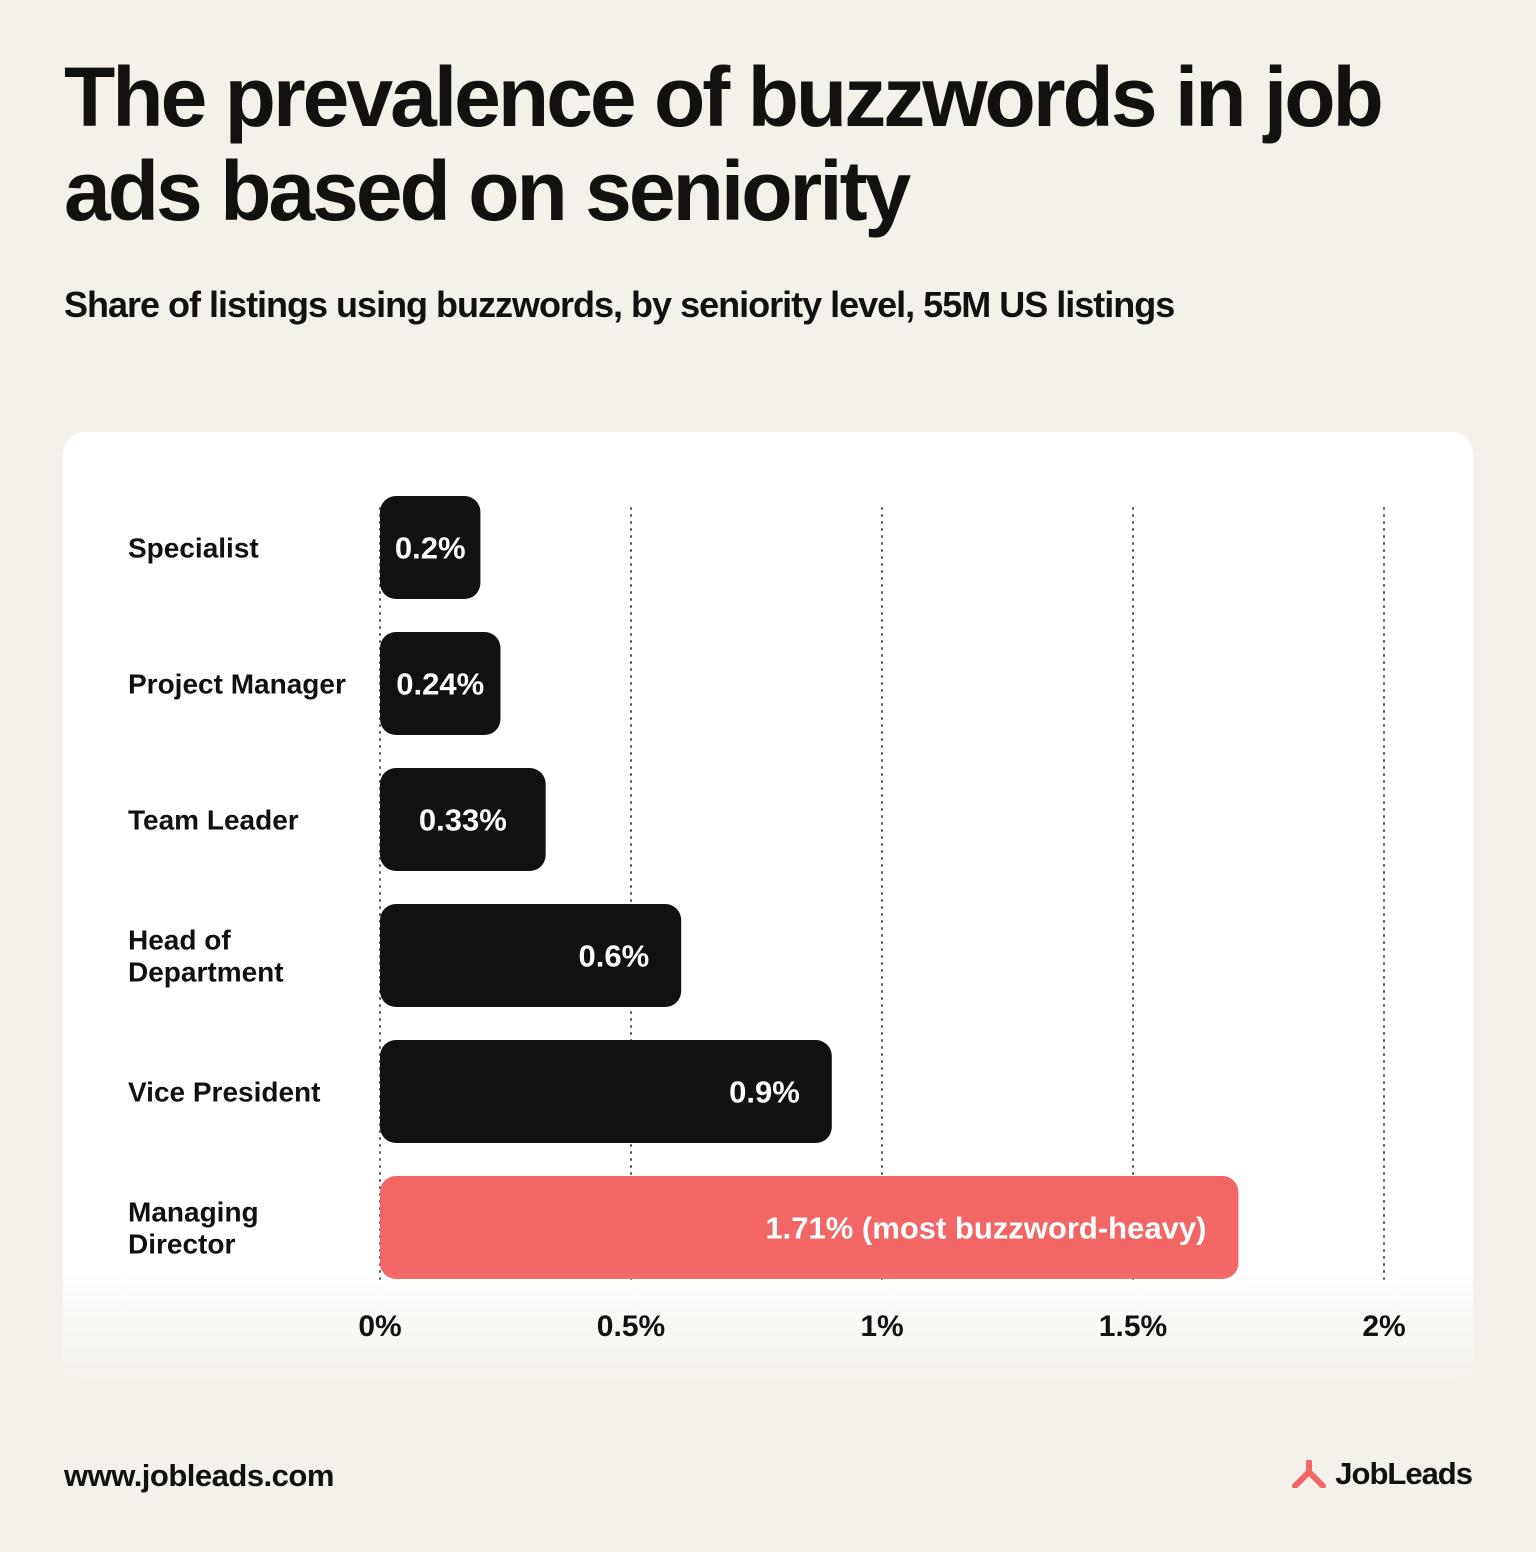  I want to click on category-label: Team Leader, so click(213, 820).